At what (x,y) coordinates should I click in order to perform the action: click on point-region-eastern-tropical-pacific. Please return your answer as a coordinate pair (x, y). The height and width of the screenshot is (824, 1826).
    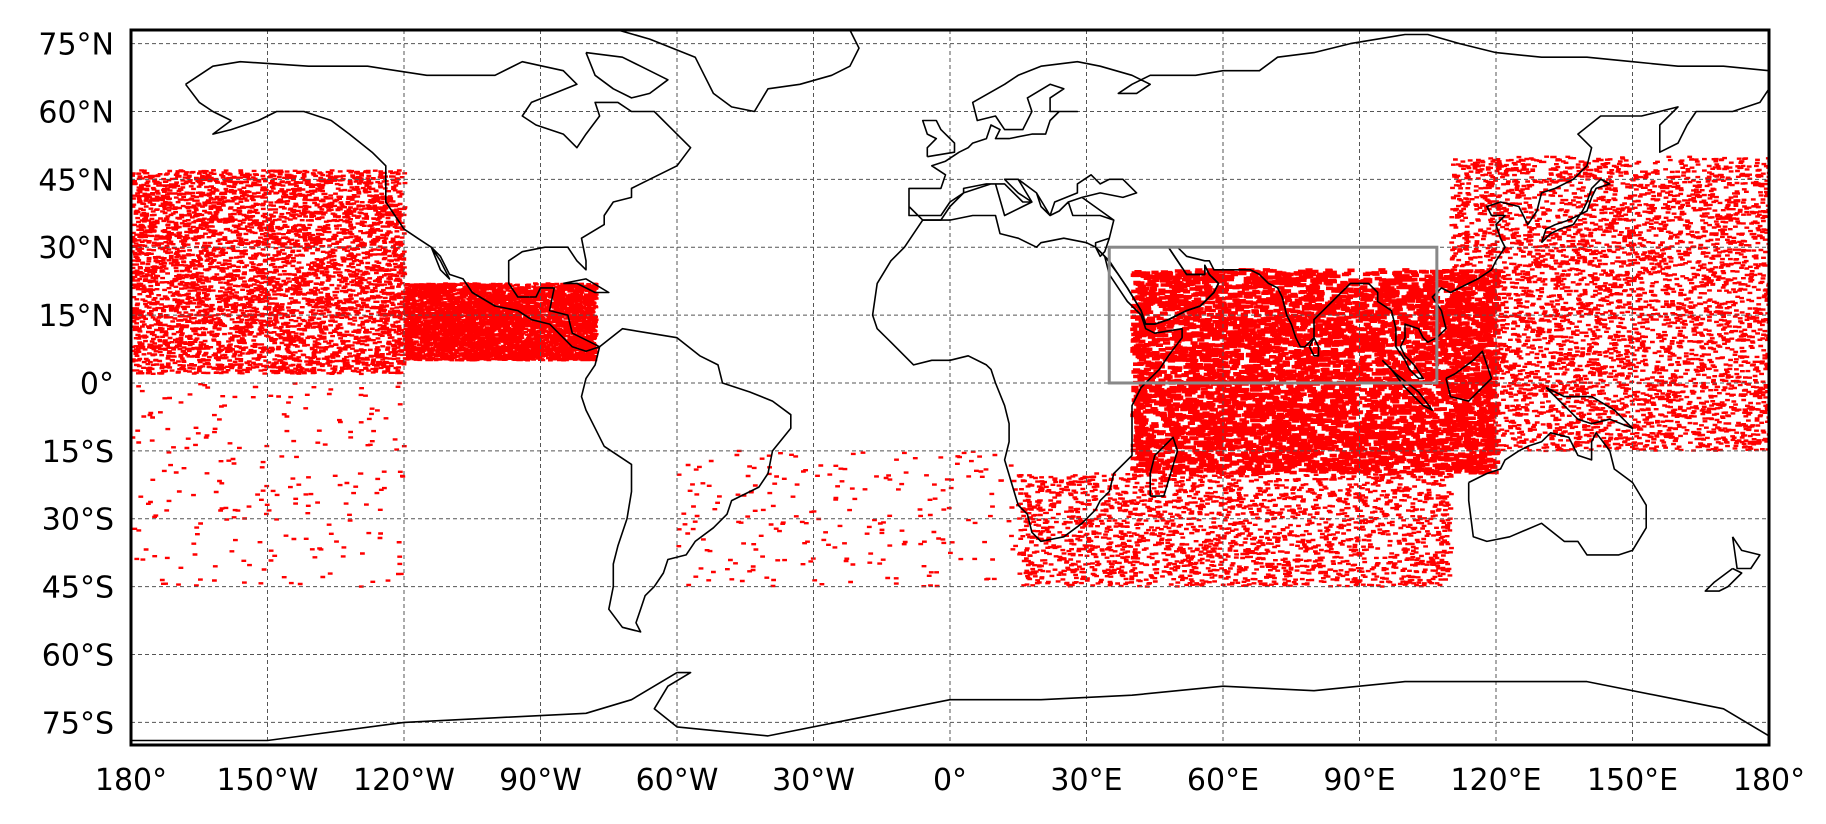
    Looking at the image, I should click on (500, 322).